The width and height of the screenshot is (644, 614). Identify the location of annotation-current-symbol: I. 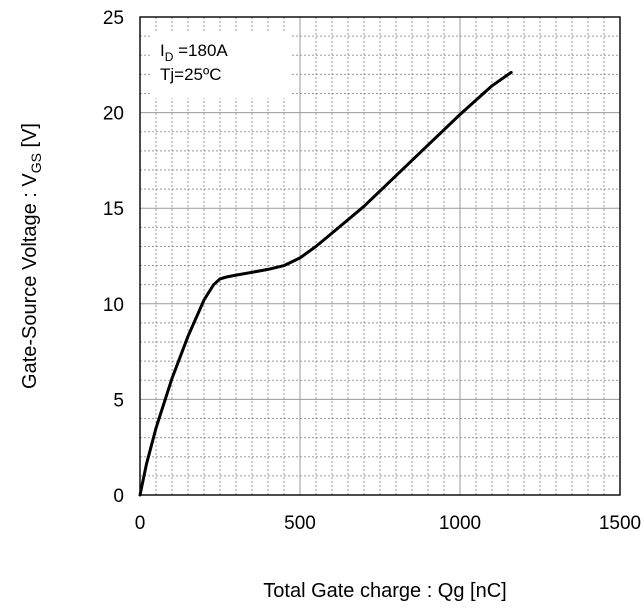
(162, 50).